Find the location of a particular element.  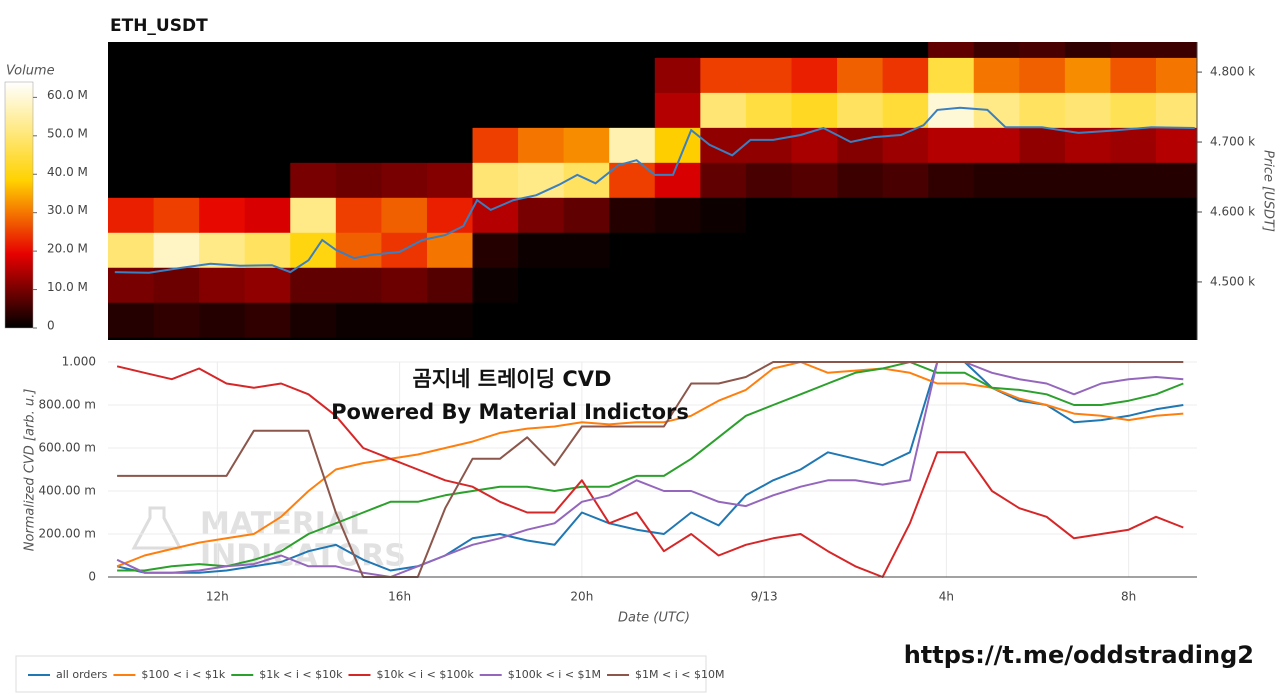

x-tick-label: 9/13 is located at coordinates (764, 597).